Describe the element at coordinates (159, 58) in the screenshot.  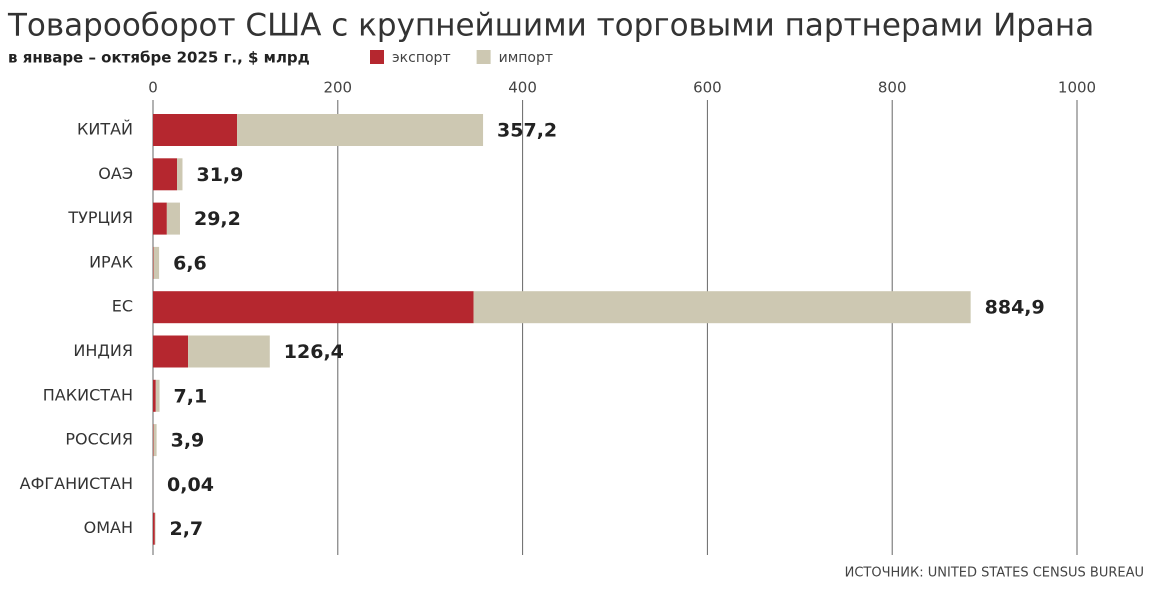
I see `chart-subtitle: в январе – октябре 2025 г., $ млрд` at that location.